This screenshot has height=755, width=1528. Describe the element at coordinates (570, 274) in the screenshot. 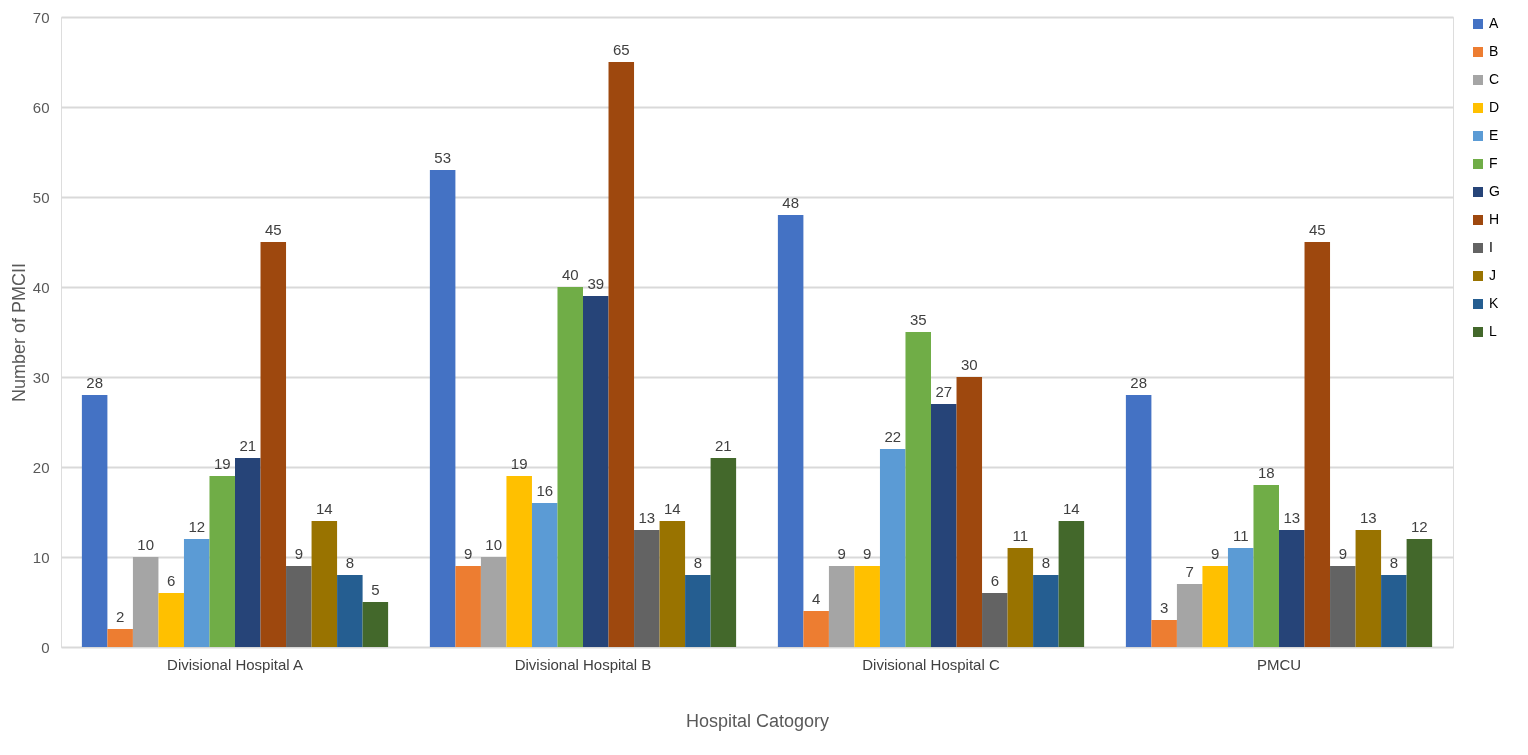

I see `data-label: 40` at that location.